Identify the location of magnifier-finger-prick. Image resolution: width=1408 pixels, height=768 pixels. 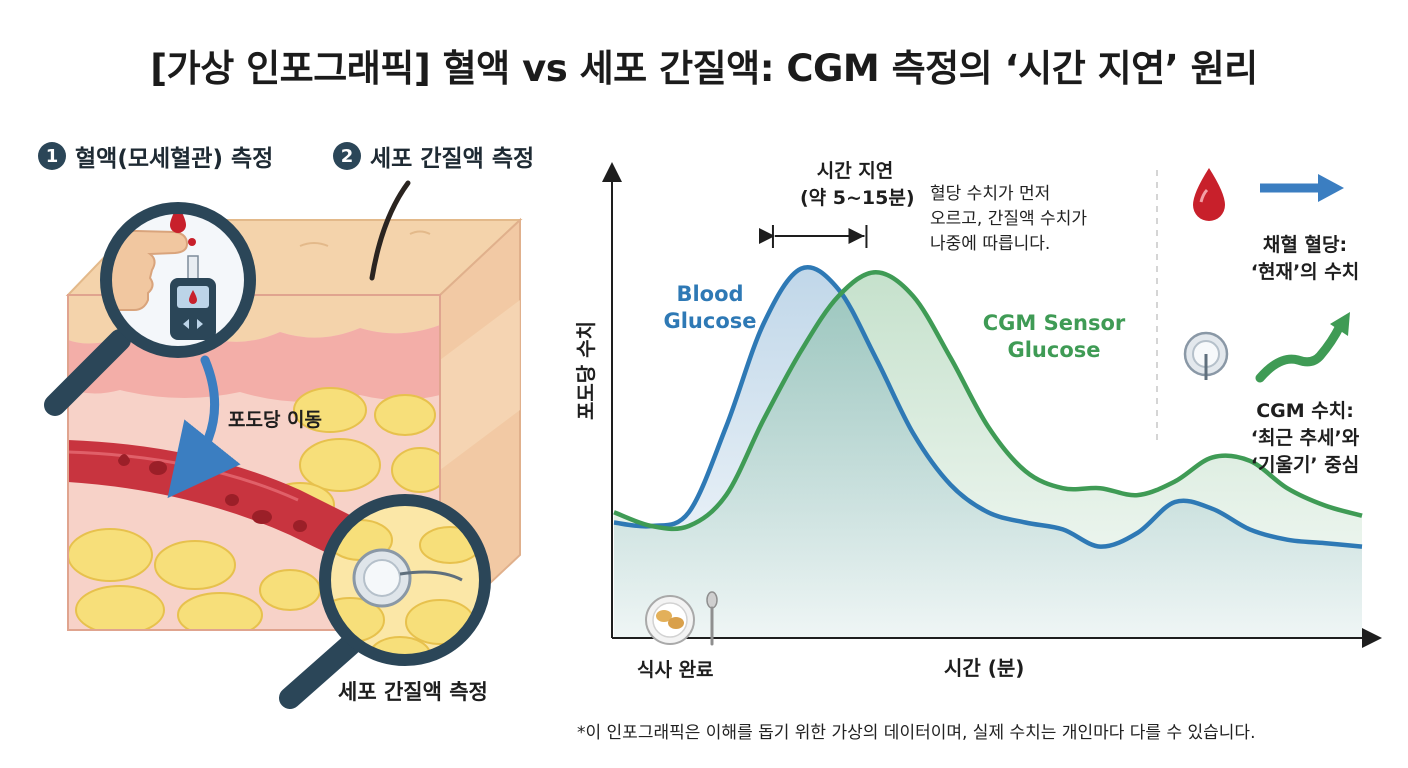
(150, 309).